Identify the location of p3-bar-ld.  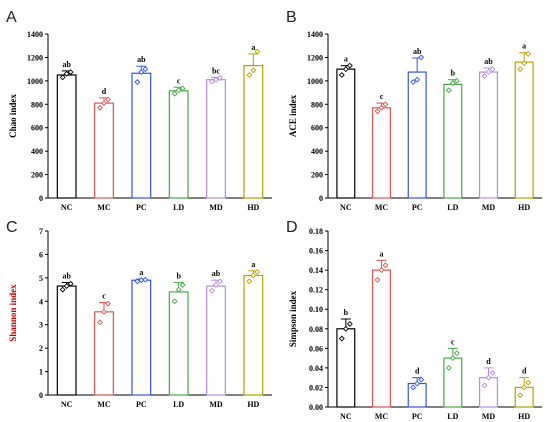
(178, 343).